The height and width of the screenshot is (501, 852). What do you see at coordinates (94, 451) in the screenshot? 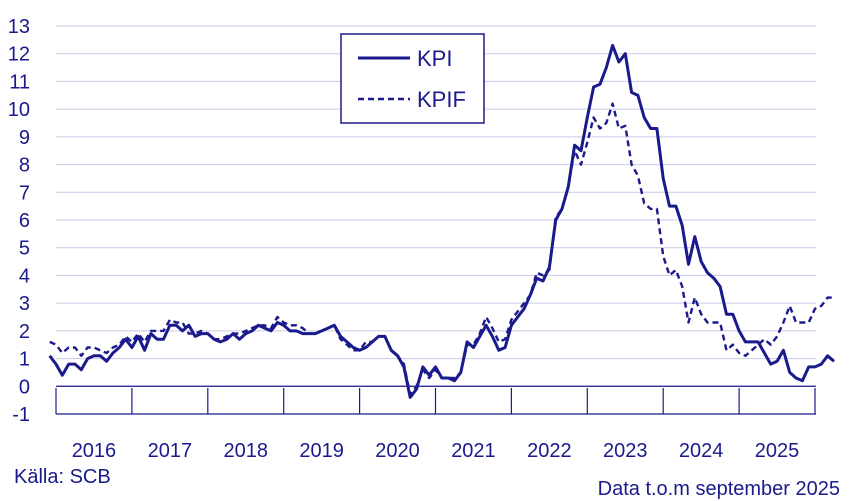
I see `x-tick-label: 2016` at bounding box center [94, 451].